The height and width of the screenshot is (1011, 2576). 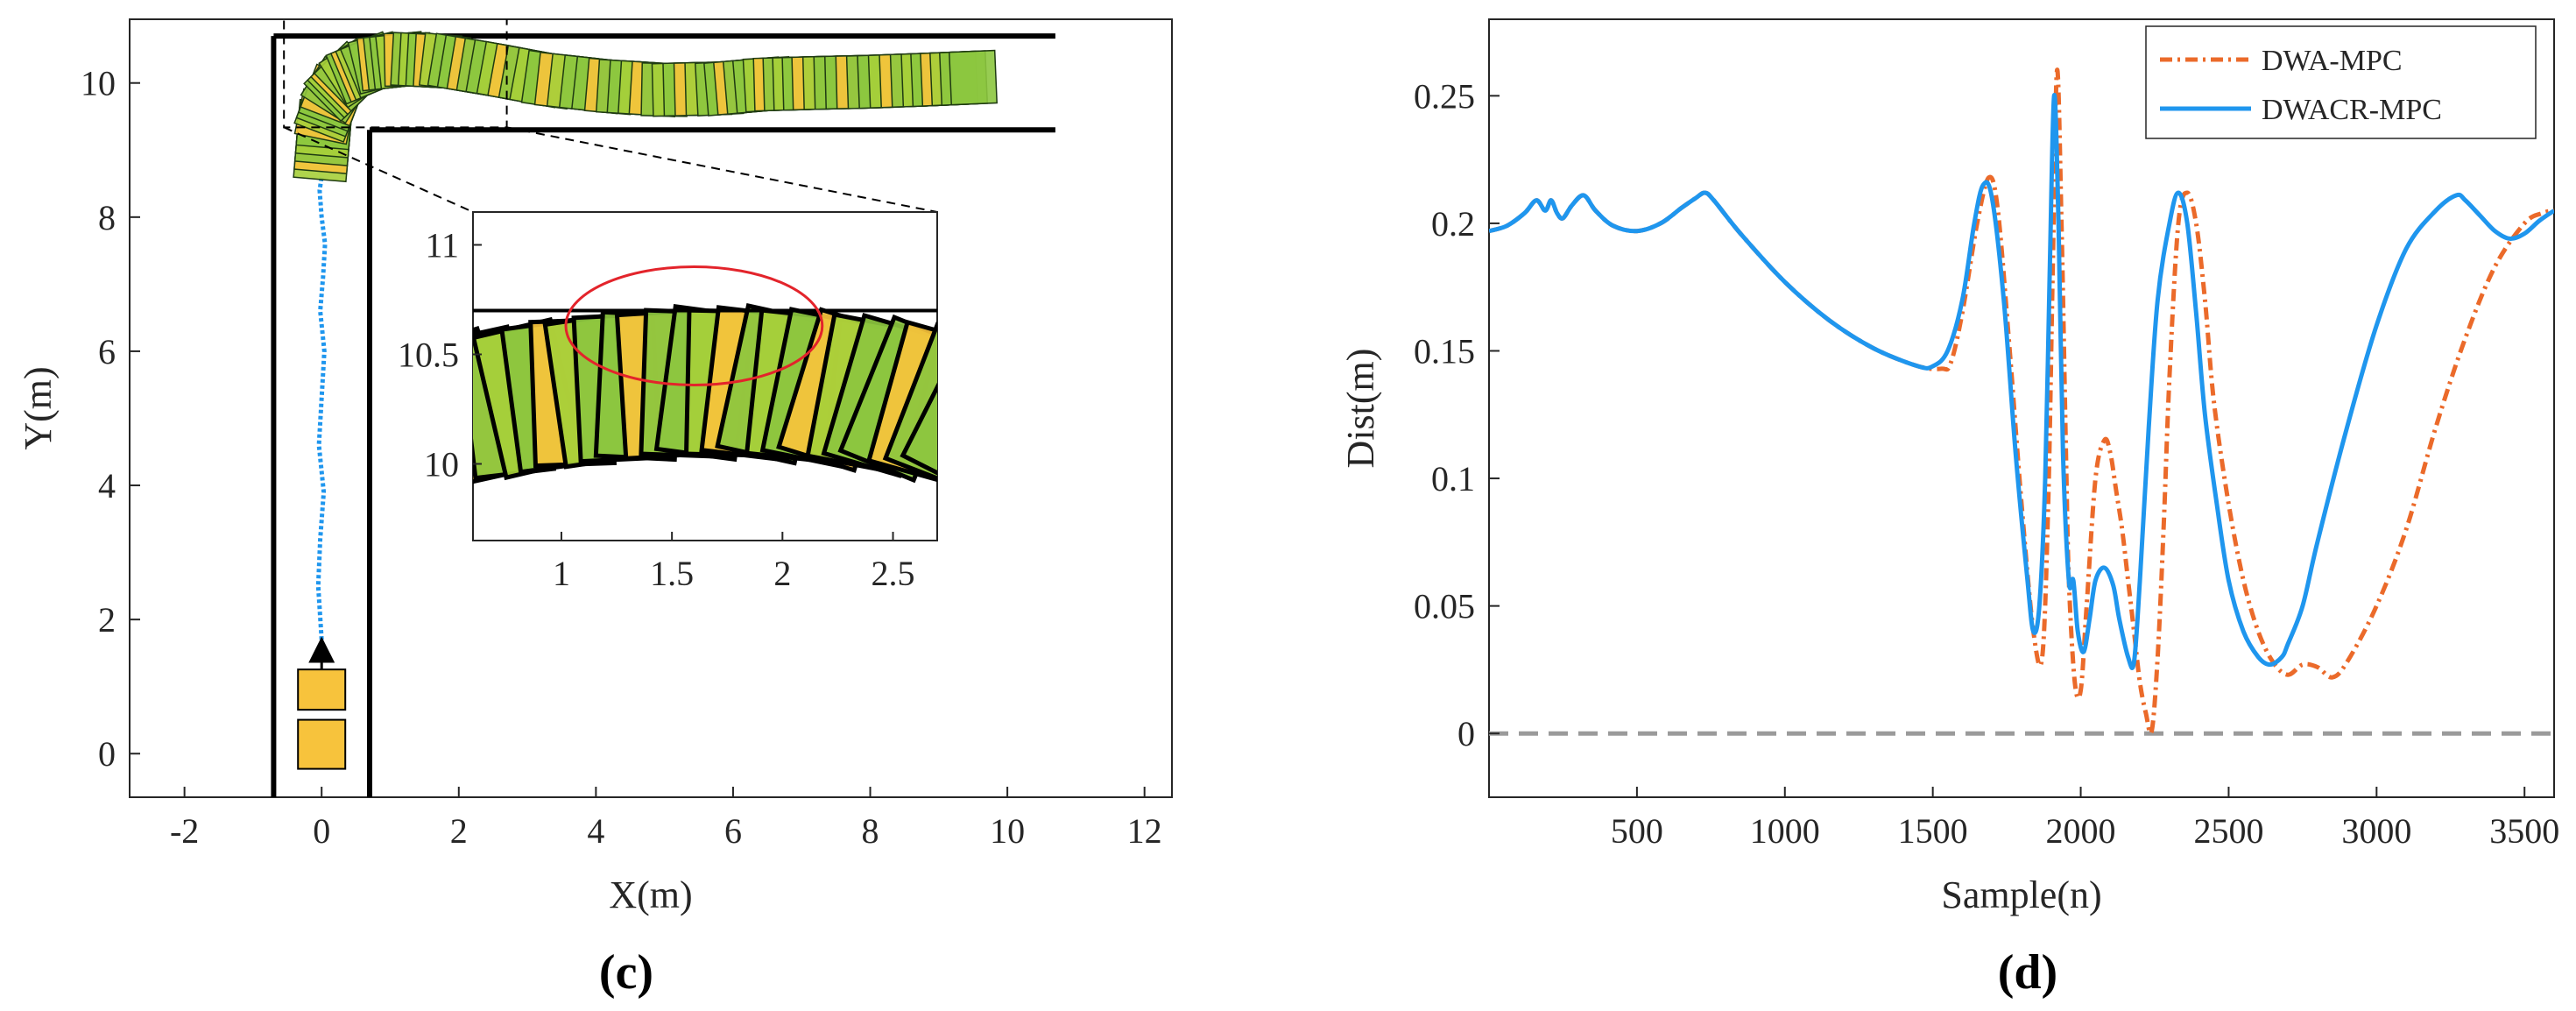 I want to click on legend-label-dwa-mpc: DWA-MPC, so click(x=2332, y=61).